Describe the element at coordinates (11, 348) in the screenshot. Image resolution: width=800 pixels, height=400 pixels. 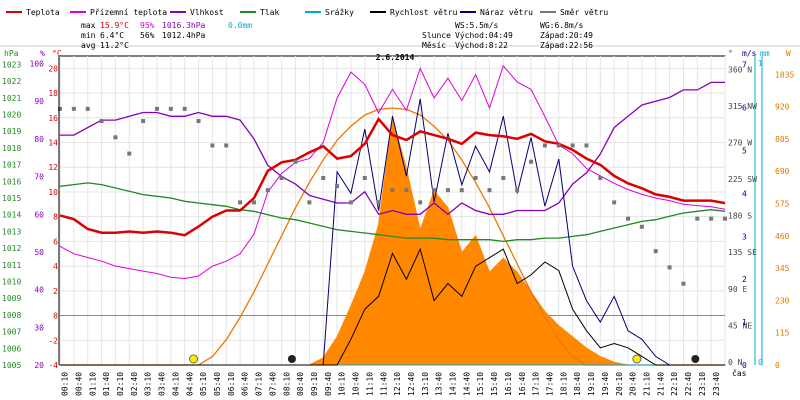
I see `hpa-tick-label: 1006` at that location.